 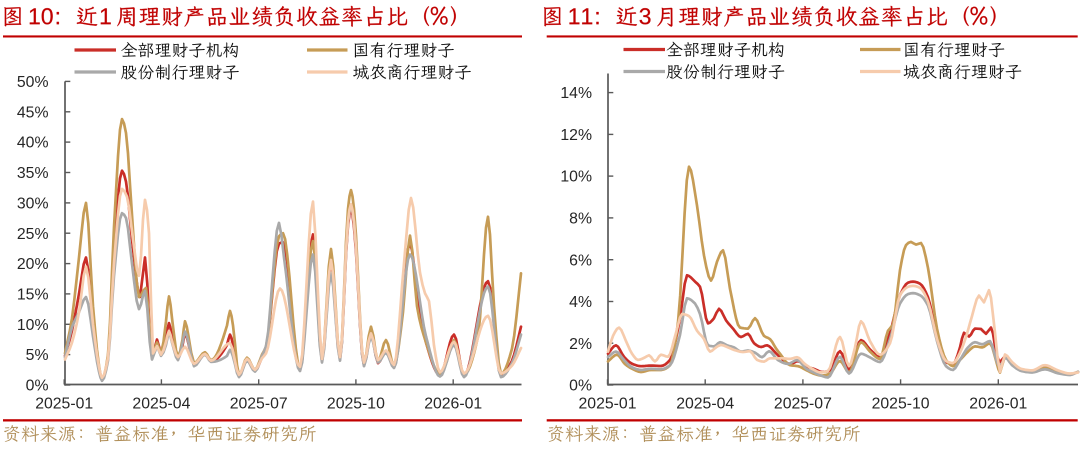 What do you see at coordinates (580, 344) in the screenshot?
I see `svg-text: 2%` at bounding box center [580, 344].